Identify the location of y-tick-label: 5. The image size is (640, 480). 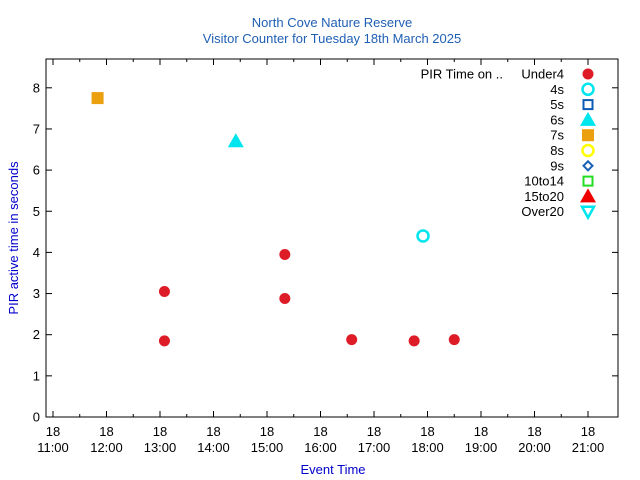
(36, 211).